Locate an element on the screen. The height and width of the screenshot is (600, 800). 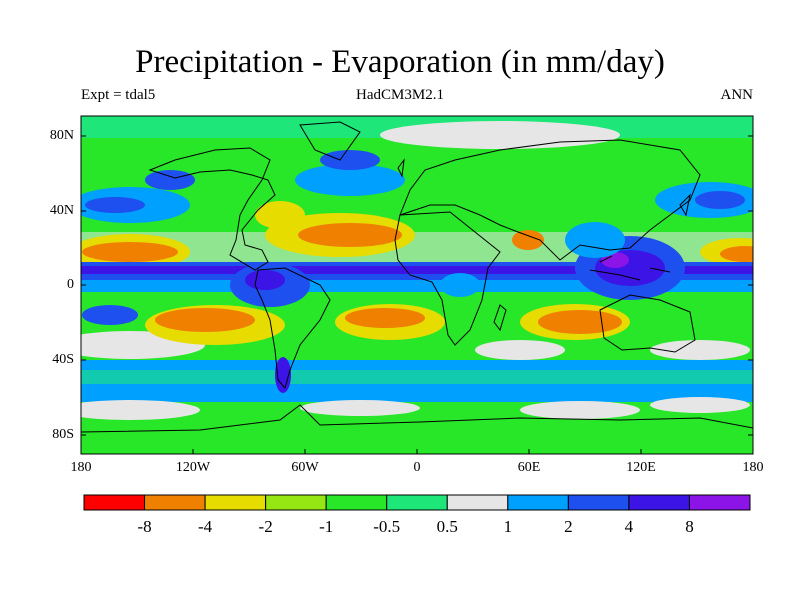
lon-label-0: 0 is located at coordinates (417, 467).